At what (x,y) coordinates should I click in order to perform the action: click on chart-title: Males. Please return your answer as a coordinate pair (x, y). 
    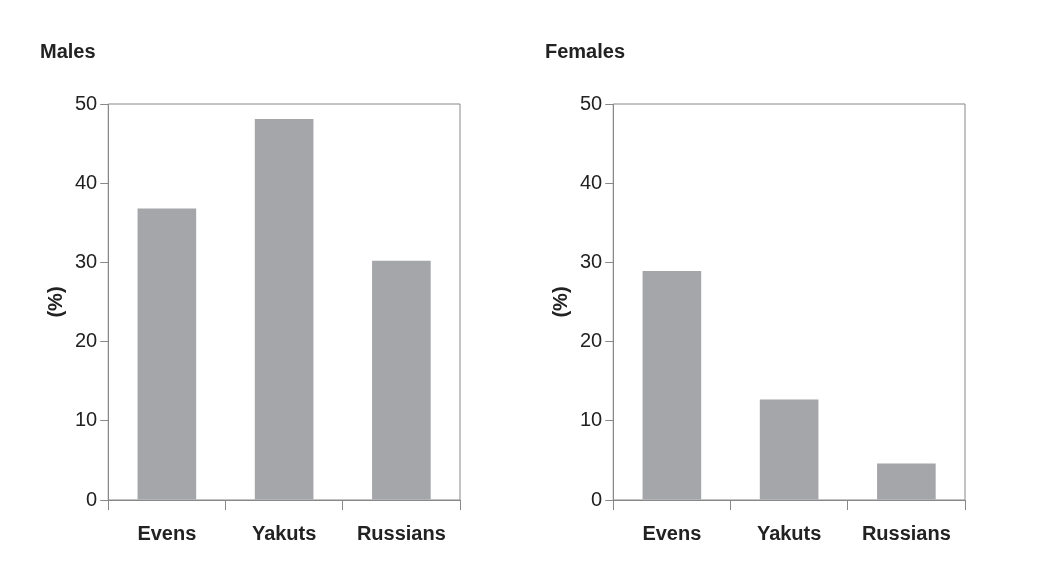
    Looking at the image, I should click on (68, 50).